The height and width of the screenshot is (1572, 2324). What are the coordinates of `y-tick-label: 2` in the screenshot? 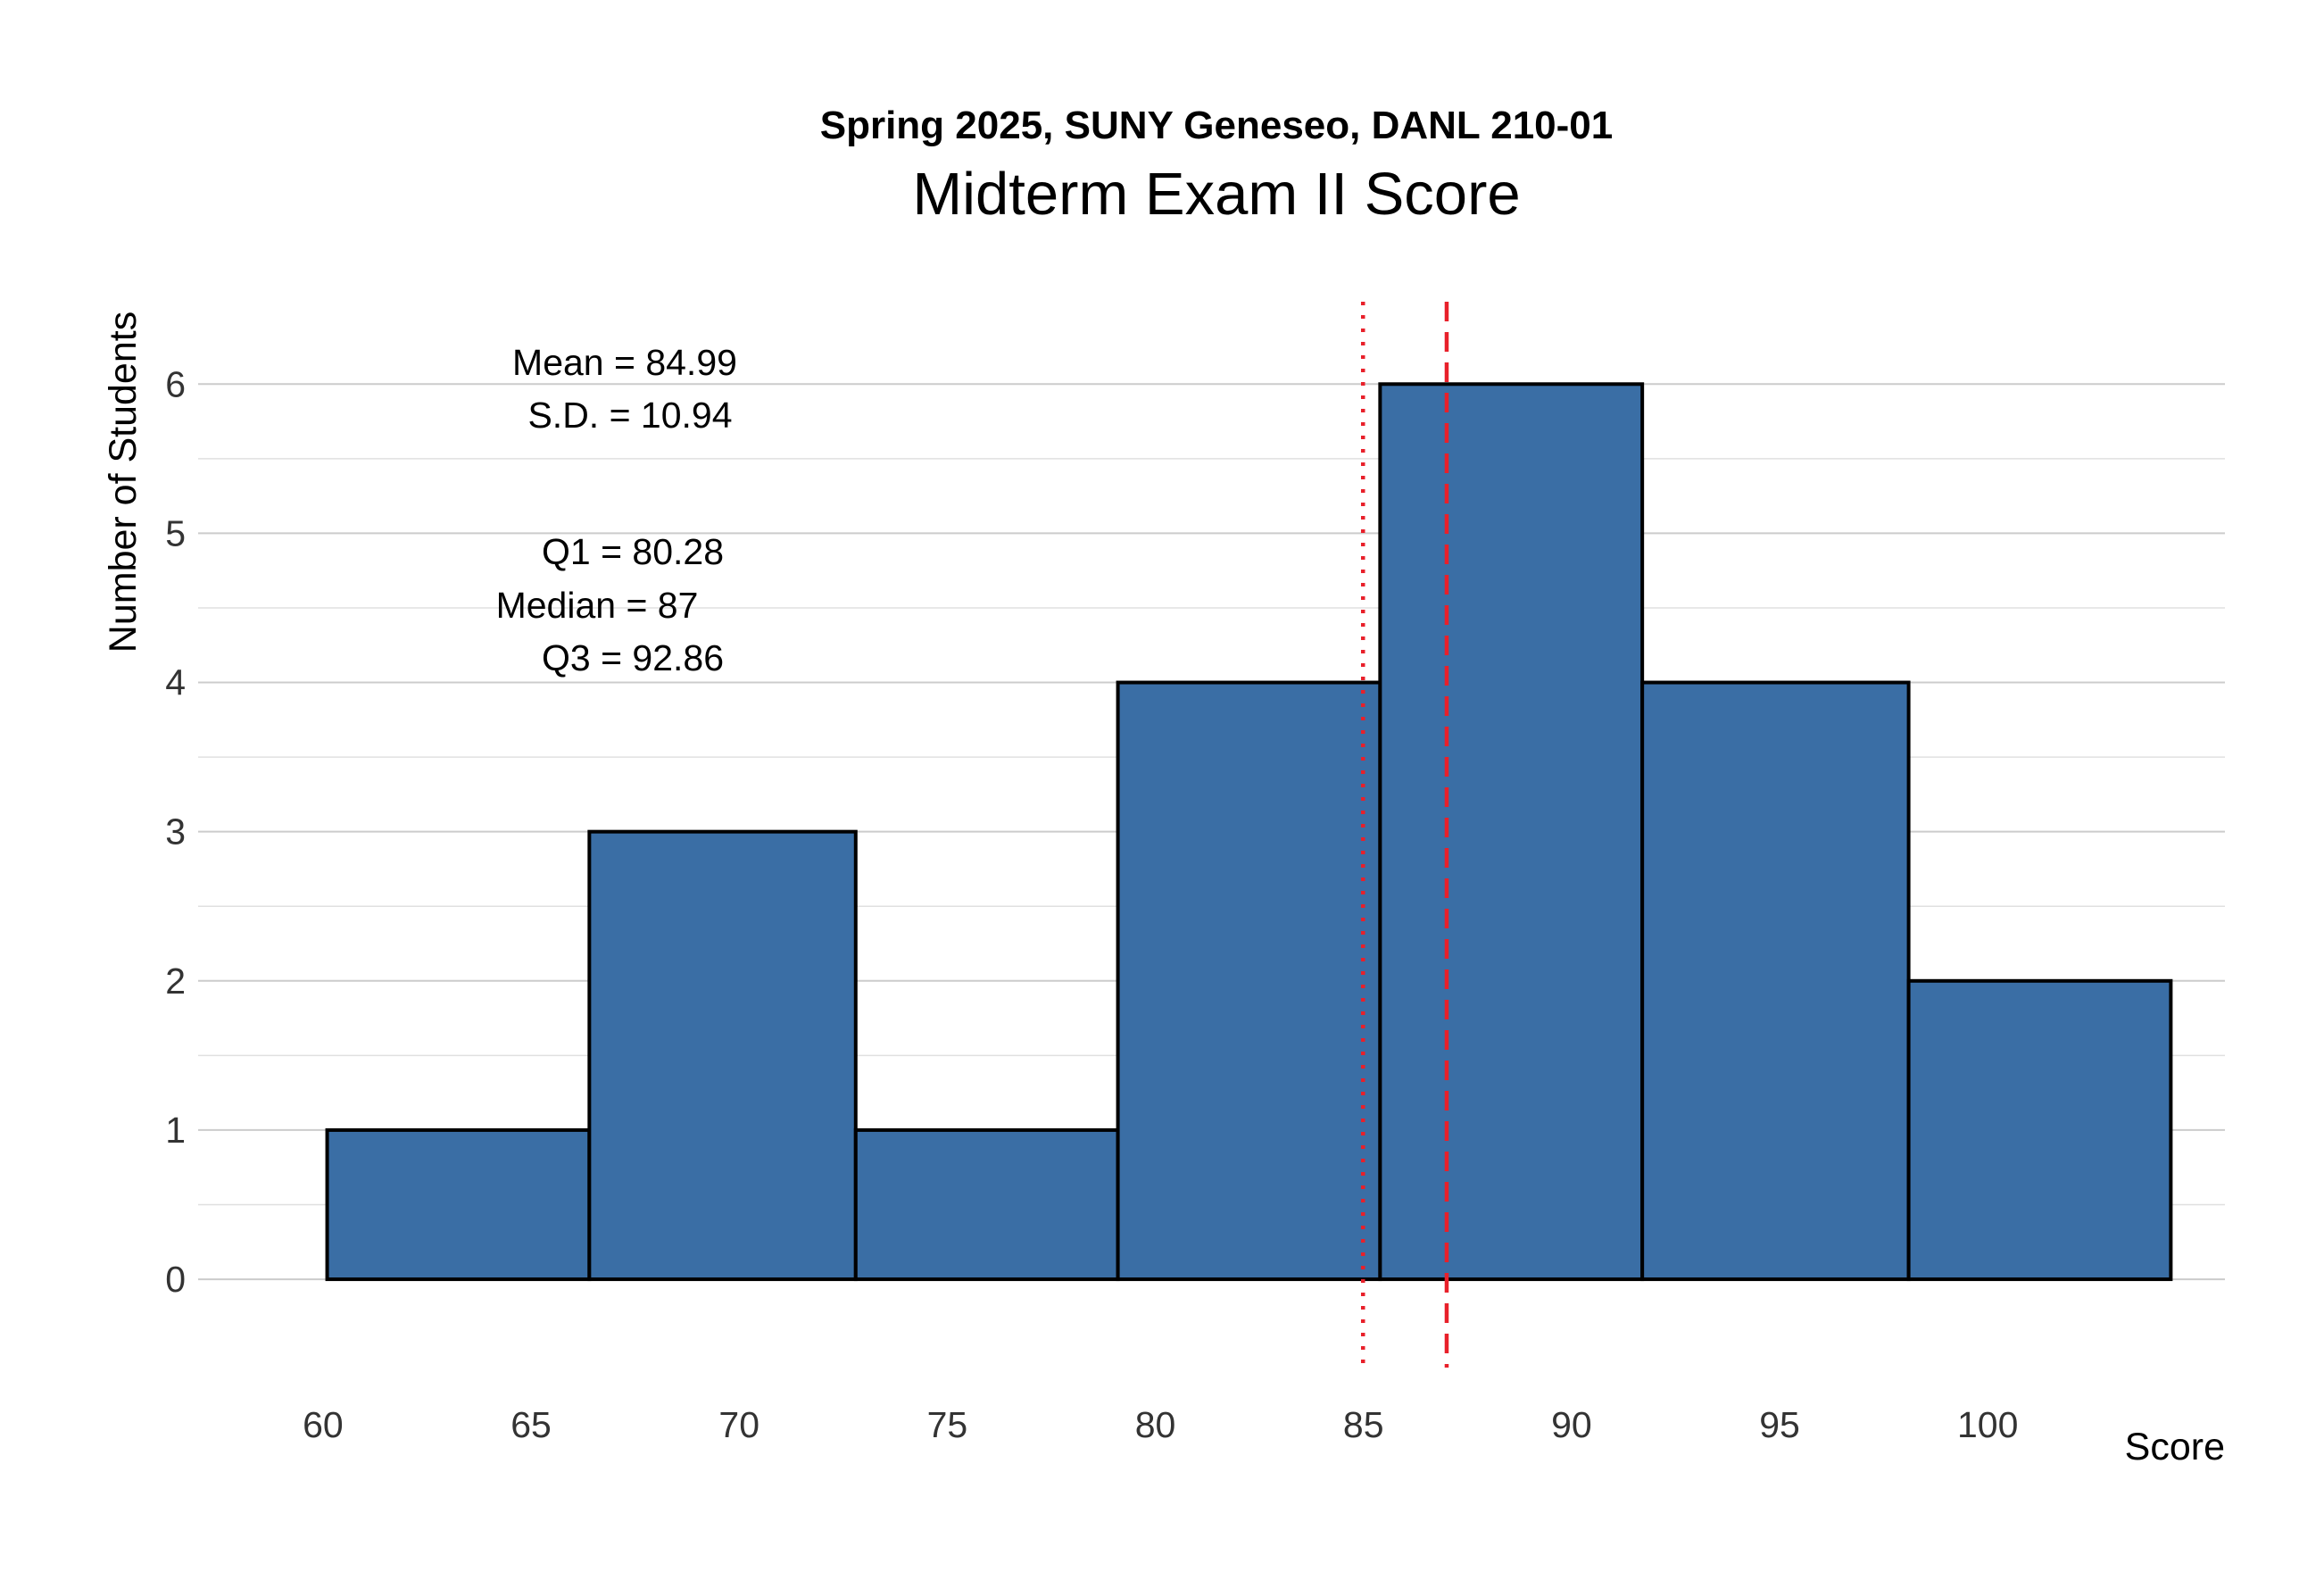 It's located at (175, 981).